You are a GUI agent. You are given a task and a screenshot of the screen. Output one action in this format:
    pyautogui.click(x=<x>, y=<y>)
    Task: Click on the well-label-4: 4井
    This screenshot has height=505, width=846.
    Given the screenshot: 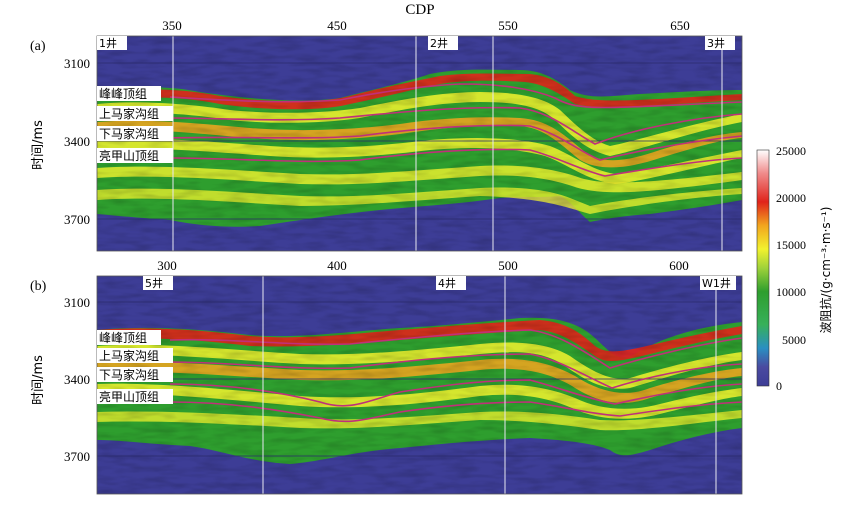 What is the action you would take?
    pyautogui.click(x=447, y=283)
    